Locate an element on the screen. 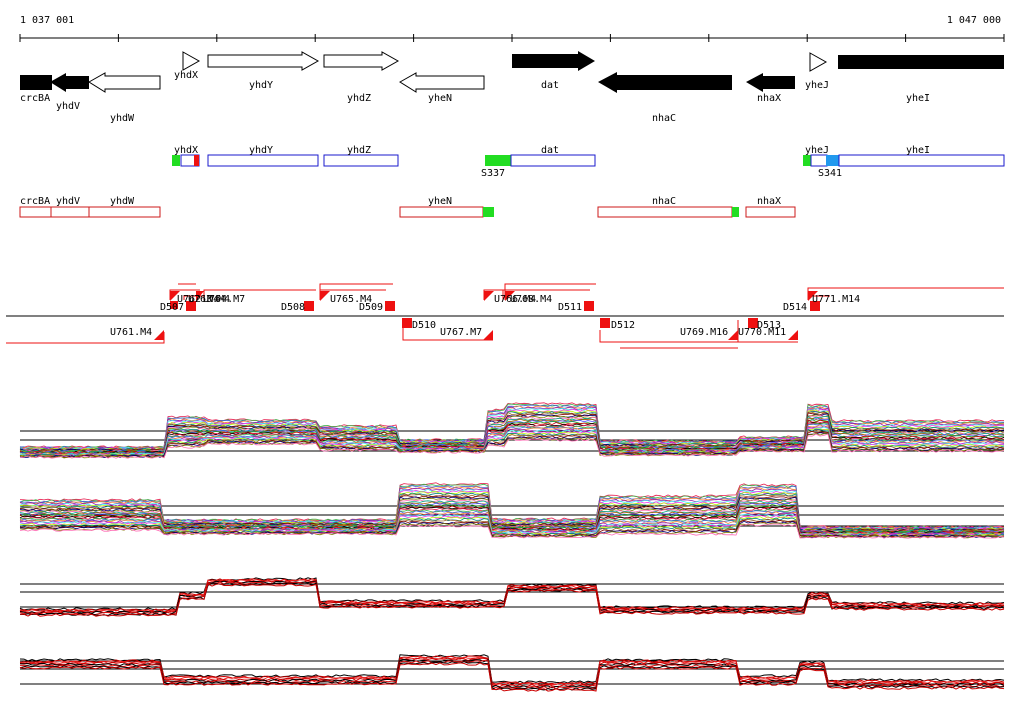  gene-annotation-track: crcBA yhdV yhdW yhdX yhdY yhdZ y is located at coordinates (512, 87).